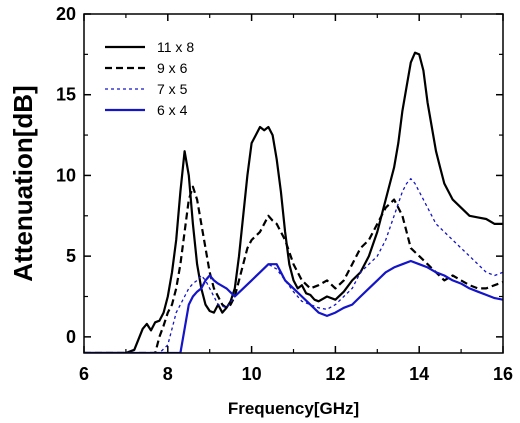 The height and width of the screenshot is (423, 520). Describe the element at coordinates (175, 47) in the screenshot. I see `legend-label-1: 11 x 8` at that location.